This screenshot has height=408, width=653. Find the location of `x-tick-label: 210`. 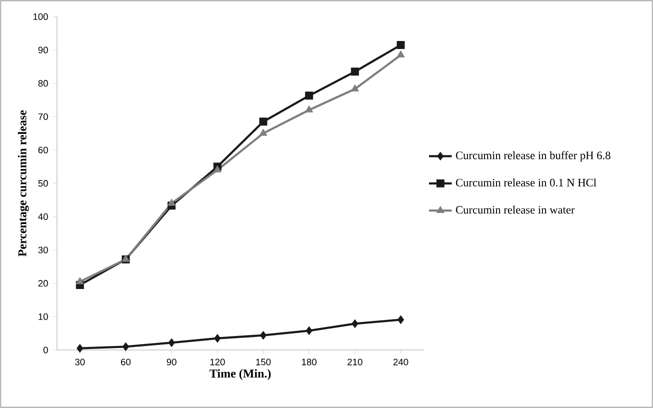

x-tick-label: 210 is located at coordinates (355, 362).